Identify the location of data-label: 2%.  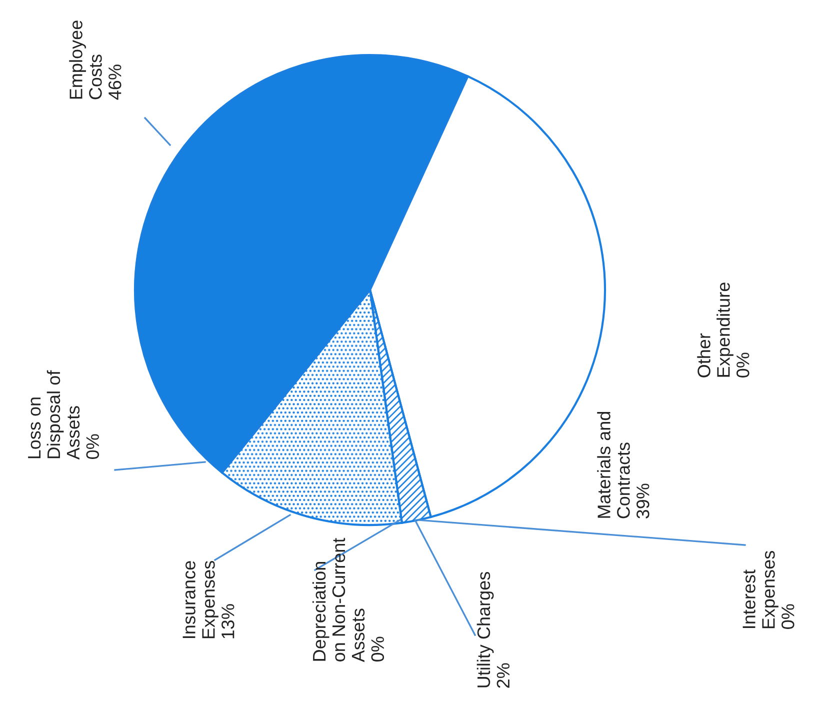
(503, 675).